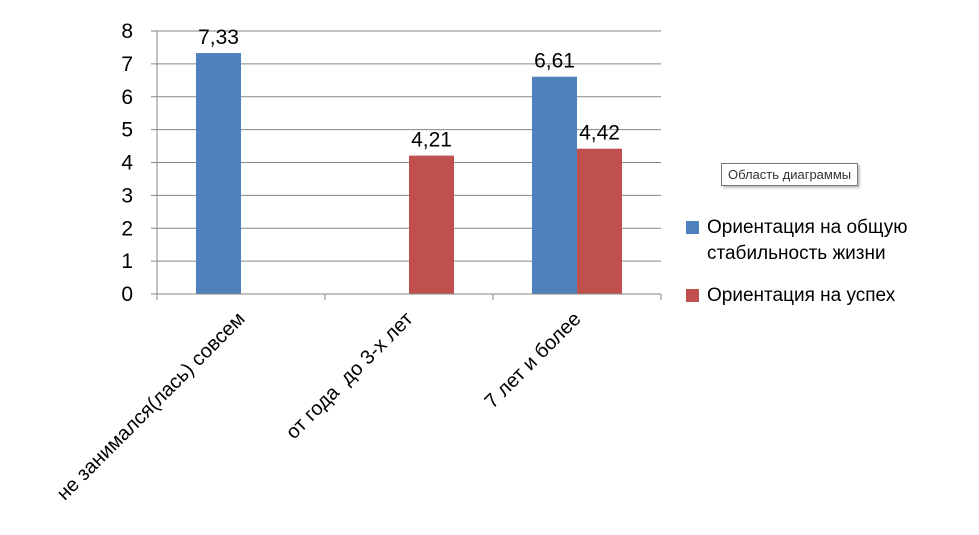  I want to click on x-tick-label-1: не занимался(лась) совсем, so click(151, 406).